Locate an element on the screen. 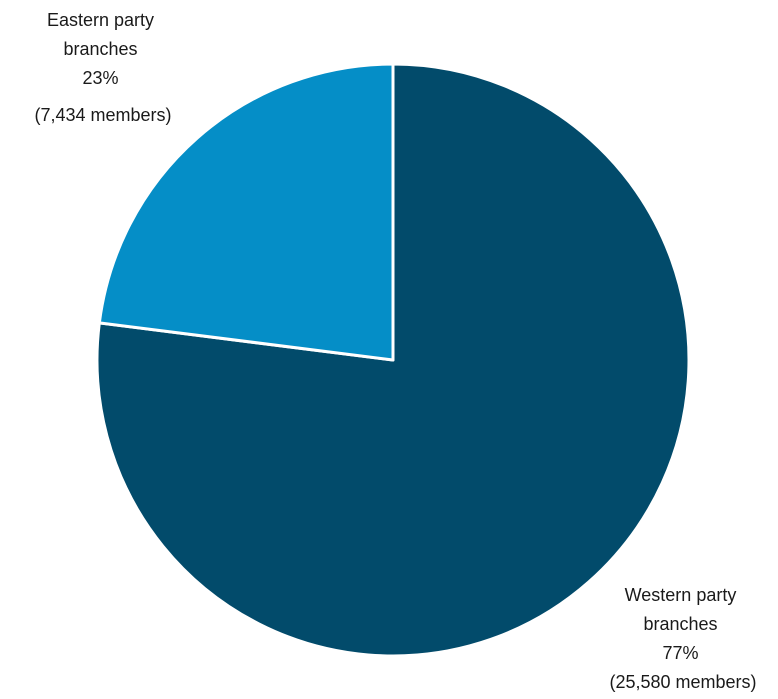 This screenshot has height=699, width=778. western-label-line-2: branches is located at coordinates (680, 624).